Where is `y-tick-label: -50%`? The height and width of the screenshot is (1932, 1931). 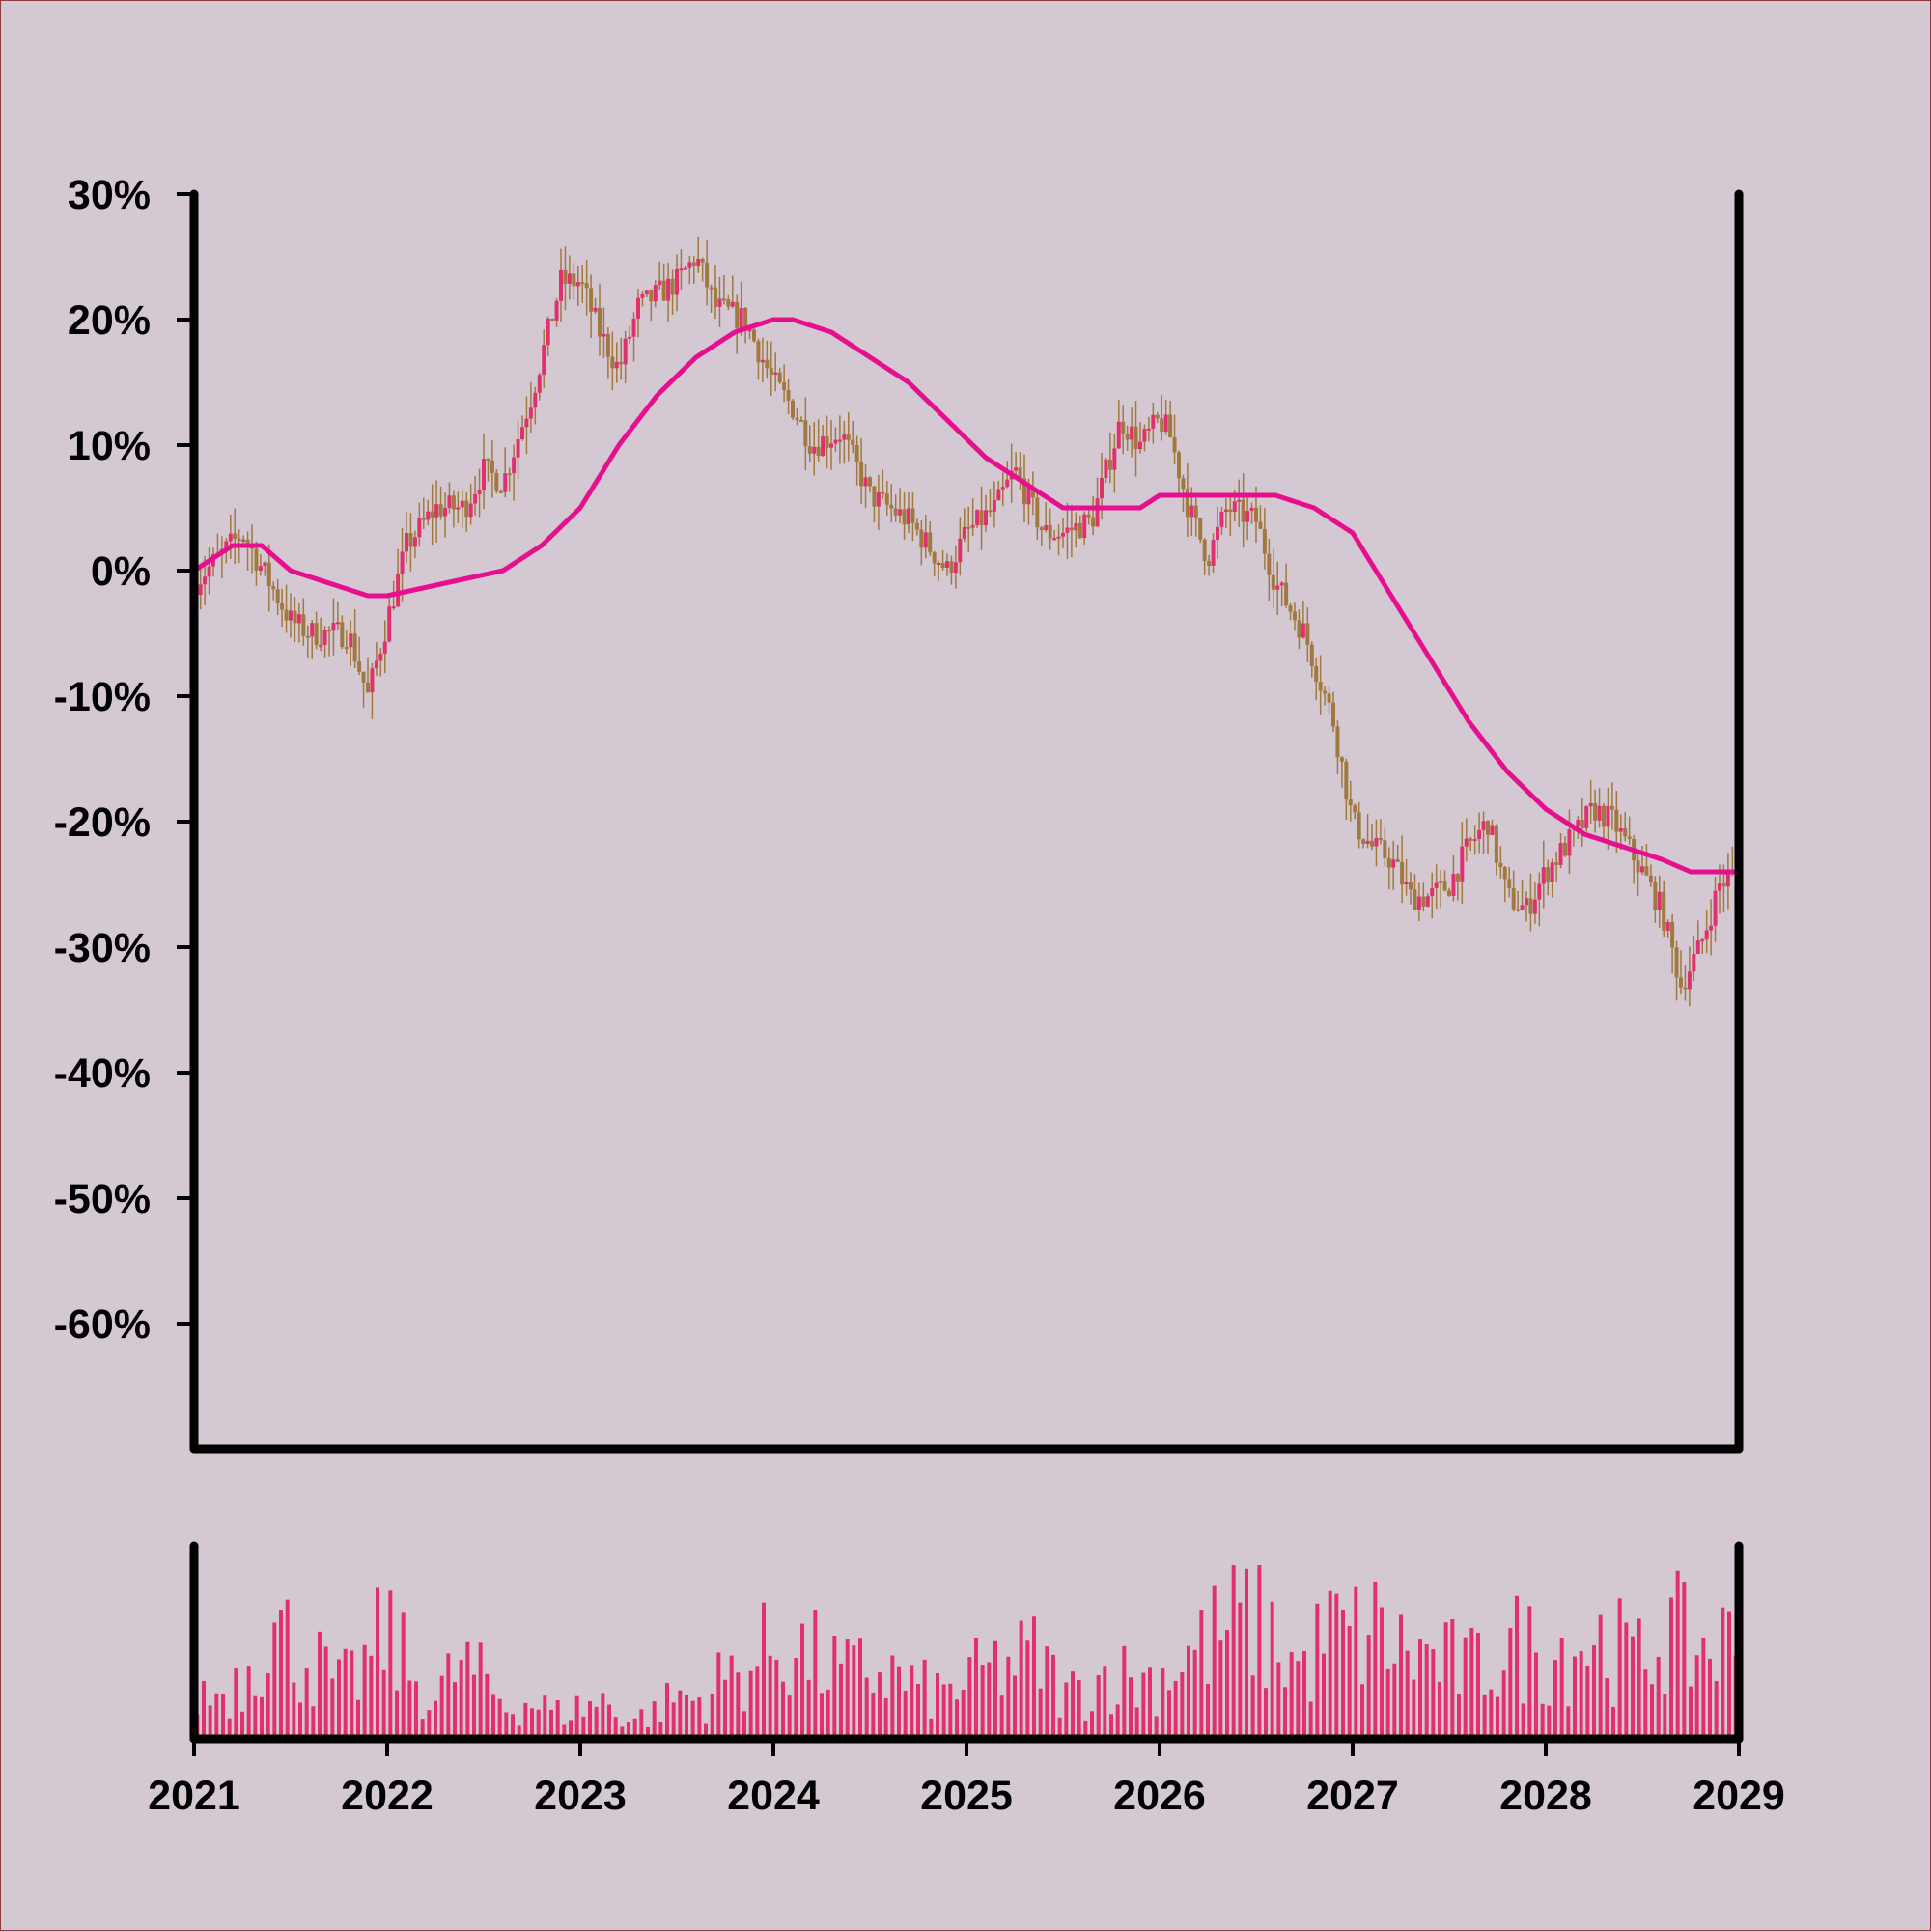
y-tick-label: -50% is located at coordinates (102, 1199).